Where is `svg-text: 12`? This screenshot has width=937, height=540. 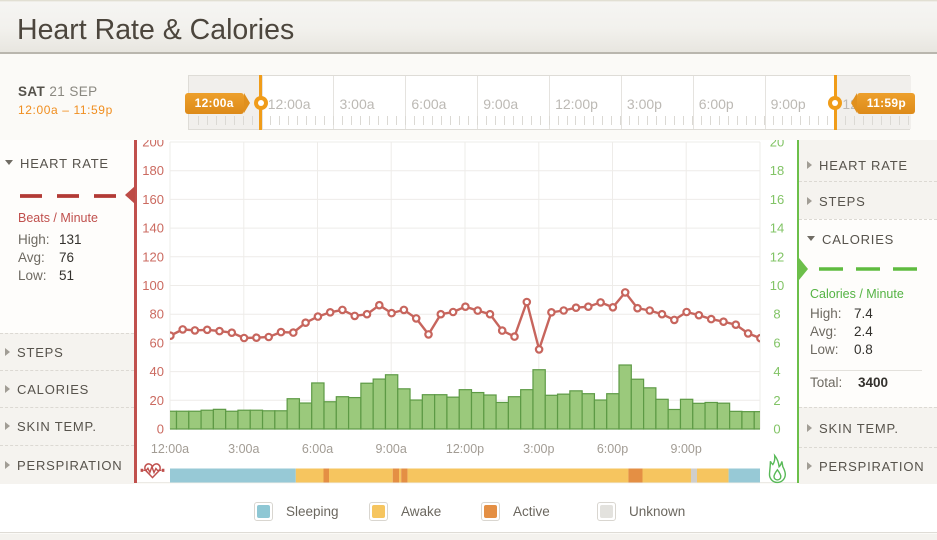
svg-text: 12 is located at coordinates (777, 256).